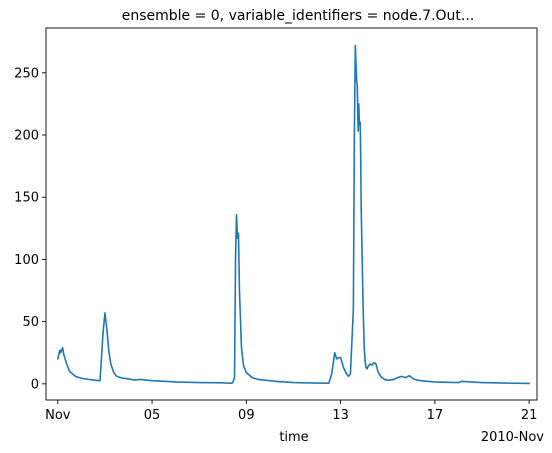  I want to click on x-tick-label: 17, so click(435, 415).